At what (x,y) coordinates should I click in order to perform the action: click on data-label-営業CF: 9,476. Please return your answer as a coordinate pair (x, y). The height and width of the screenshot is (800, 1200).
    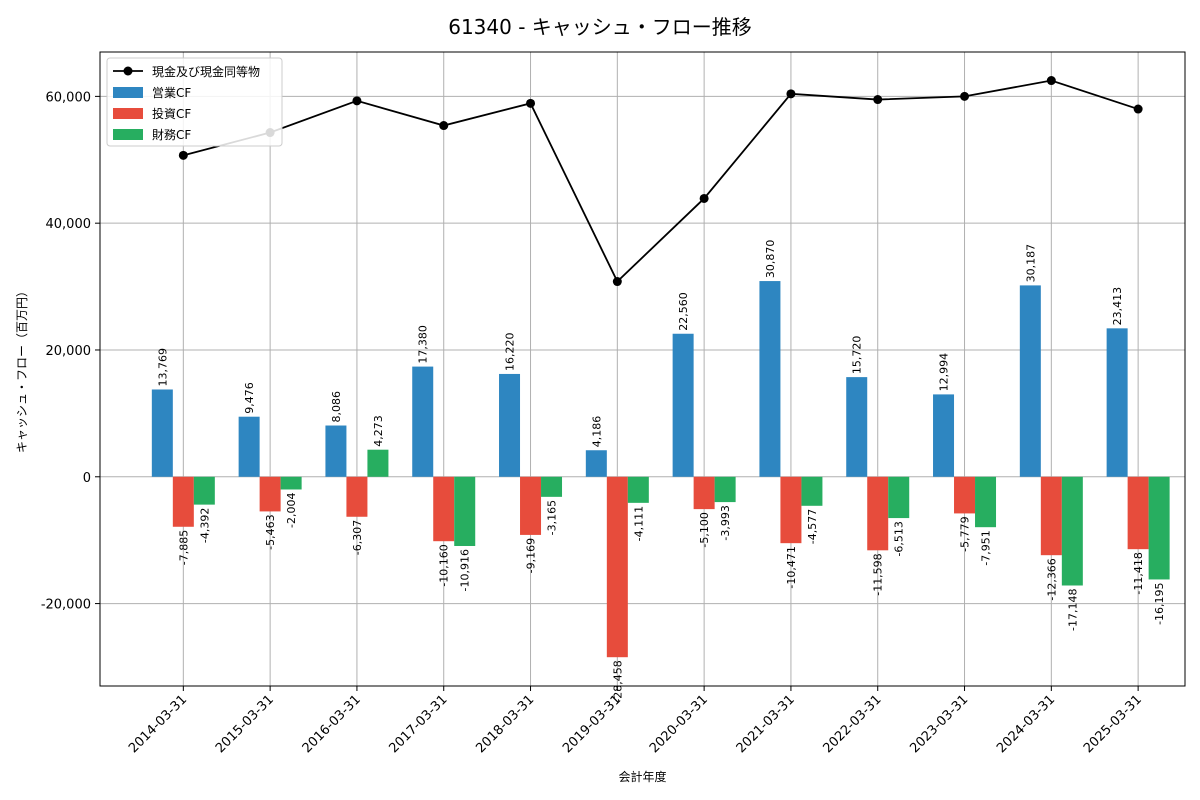
    Looking at the image, I should click on (249, 398).